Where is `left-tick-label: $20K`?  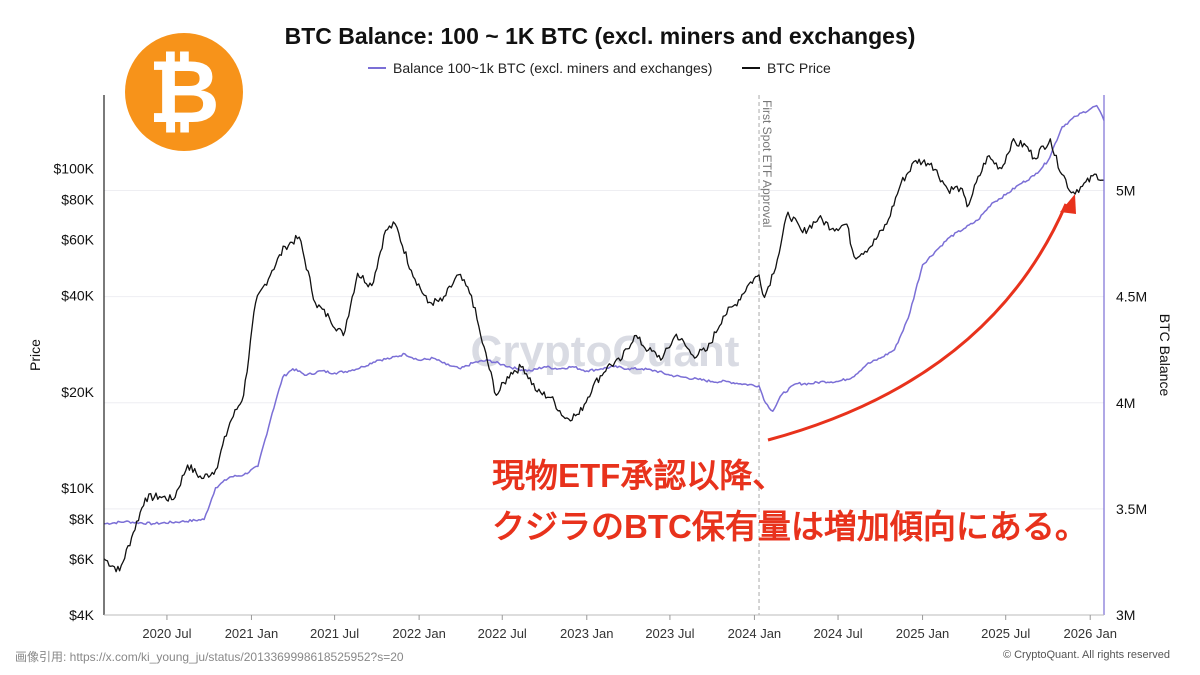 left-tick-label: $20K is located at coordinates (77, 392).